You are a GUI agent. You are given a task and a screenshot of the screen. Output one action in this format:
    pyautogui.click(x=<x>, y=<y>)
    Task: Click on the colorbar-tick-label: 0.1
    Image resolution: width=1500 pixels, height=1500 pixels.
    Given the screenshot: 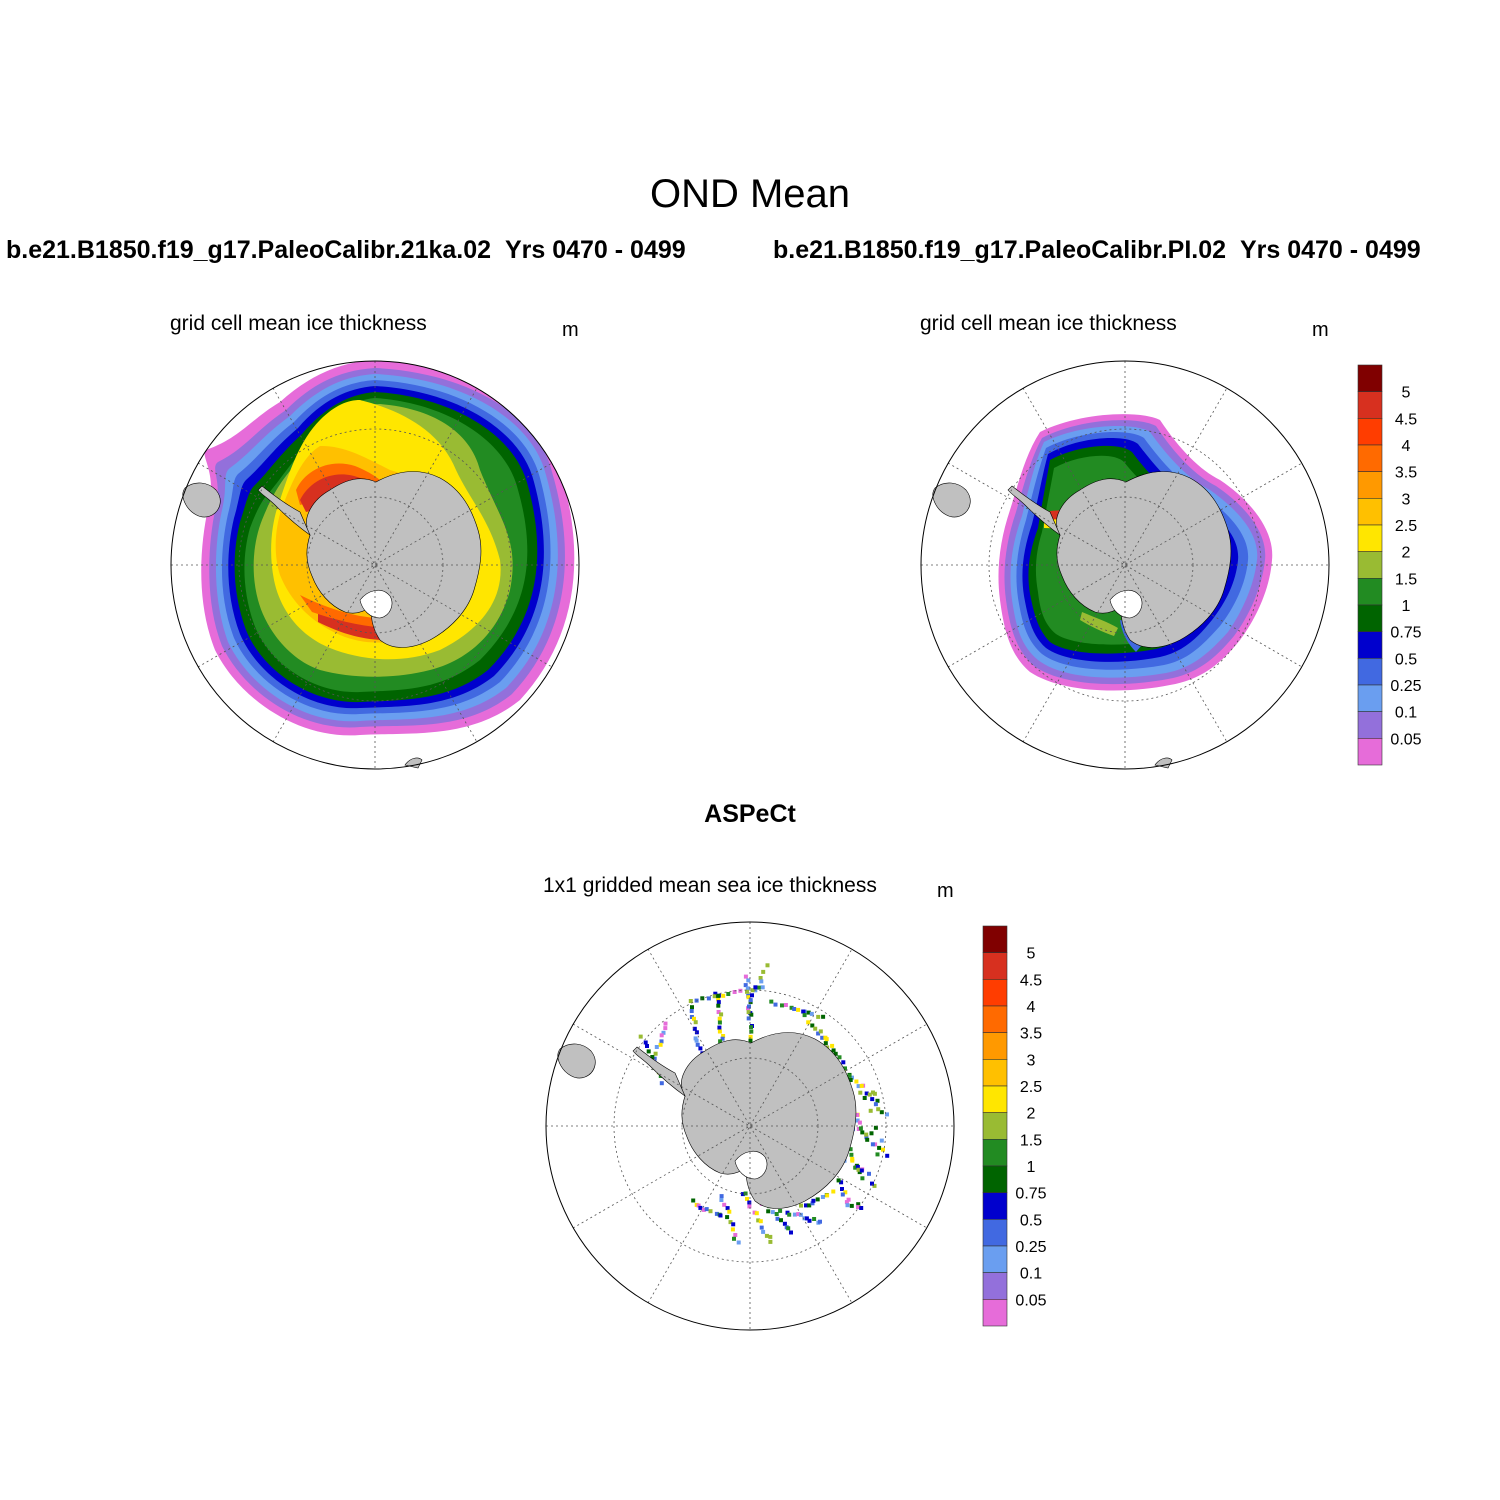 What is the action you would take?
    pyautogui.click(x=1406, y=713)
    